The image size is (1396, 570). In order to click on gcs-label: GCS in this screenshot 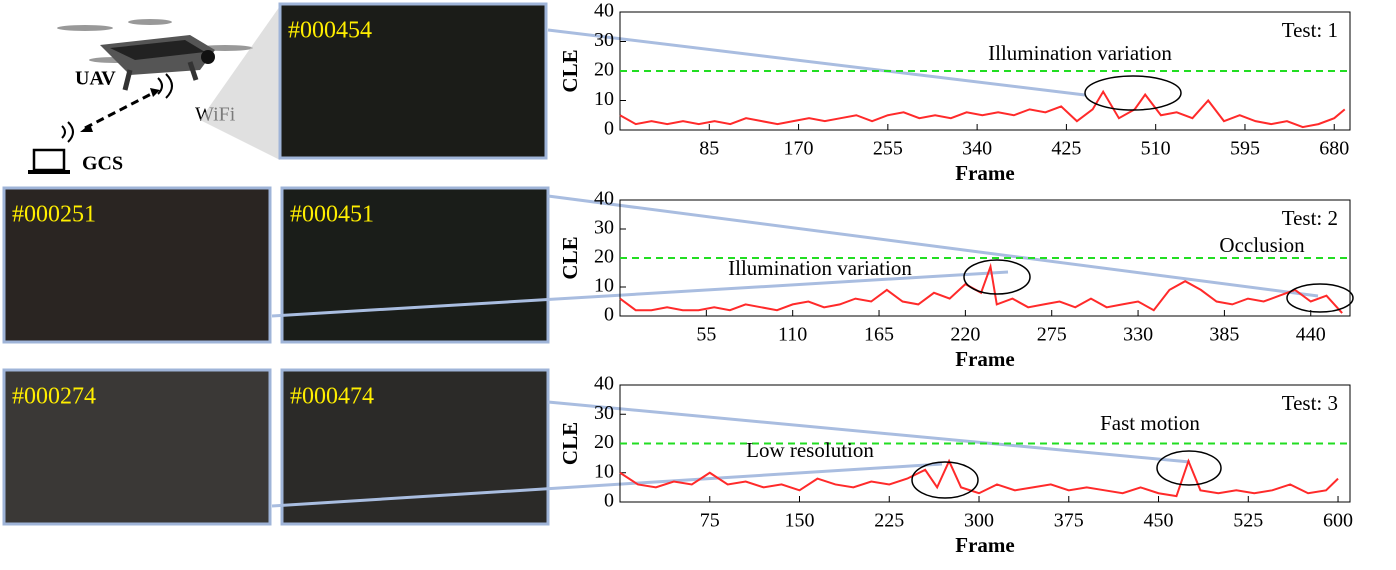, I will do `click(102, 164)`.